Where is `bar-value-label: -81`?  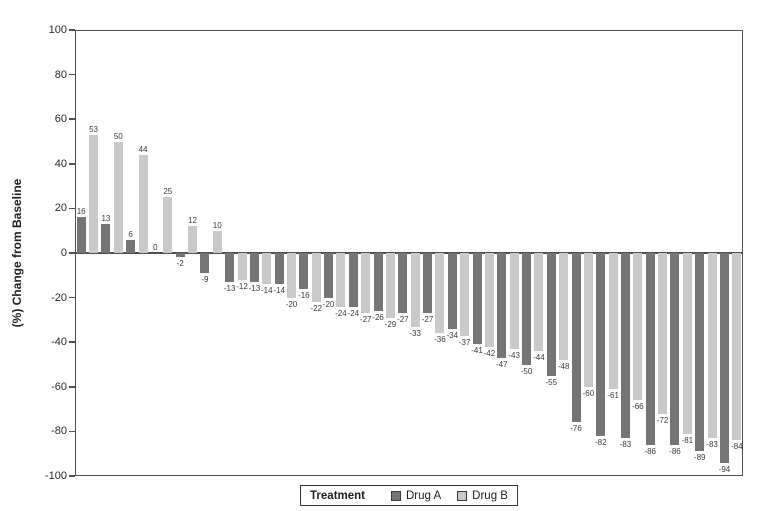
bar-value-label: -81 is located at coordinates (687, 440).